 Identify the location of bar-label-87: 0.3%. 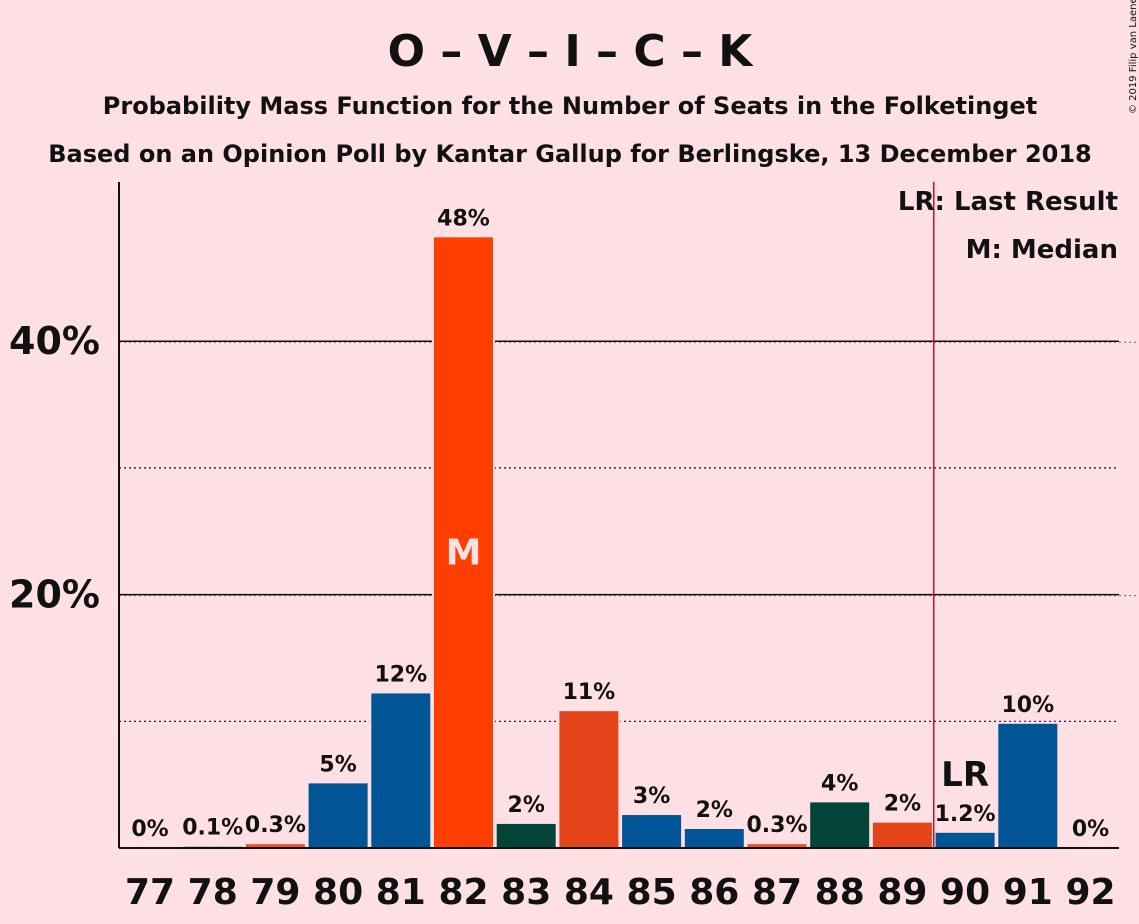
(776, 825).